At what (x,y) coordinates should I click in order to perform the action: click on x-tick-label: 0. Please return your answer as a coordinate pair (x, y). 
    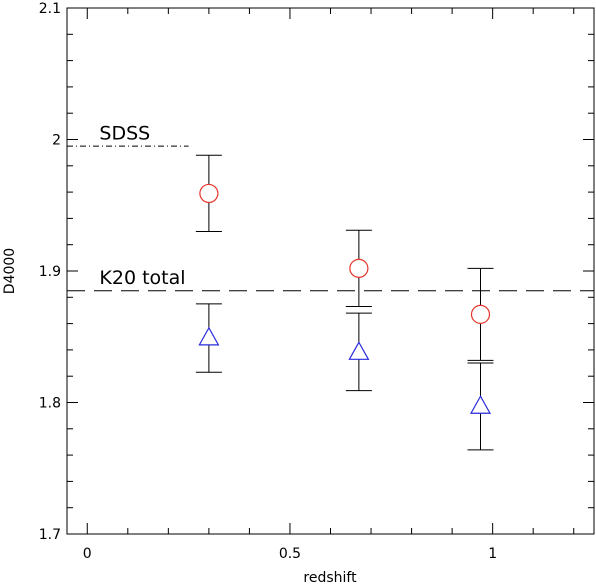
    Looking at the image, I should click on (87, 554).